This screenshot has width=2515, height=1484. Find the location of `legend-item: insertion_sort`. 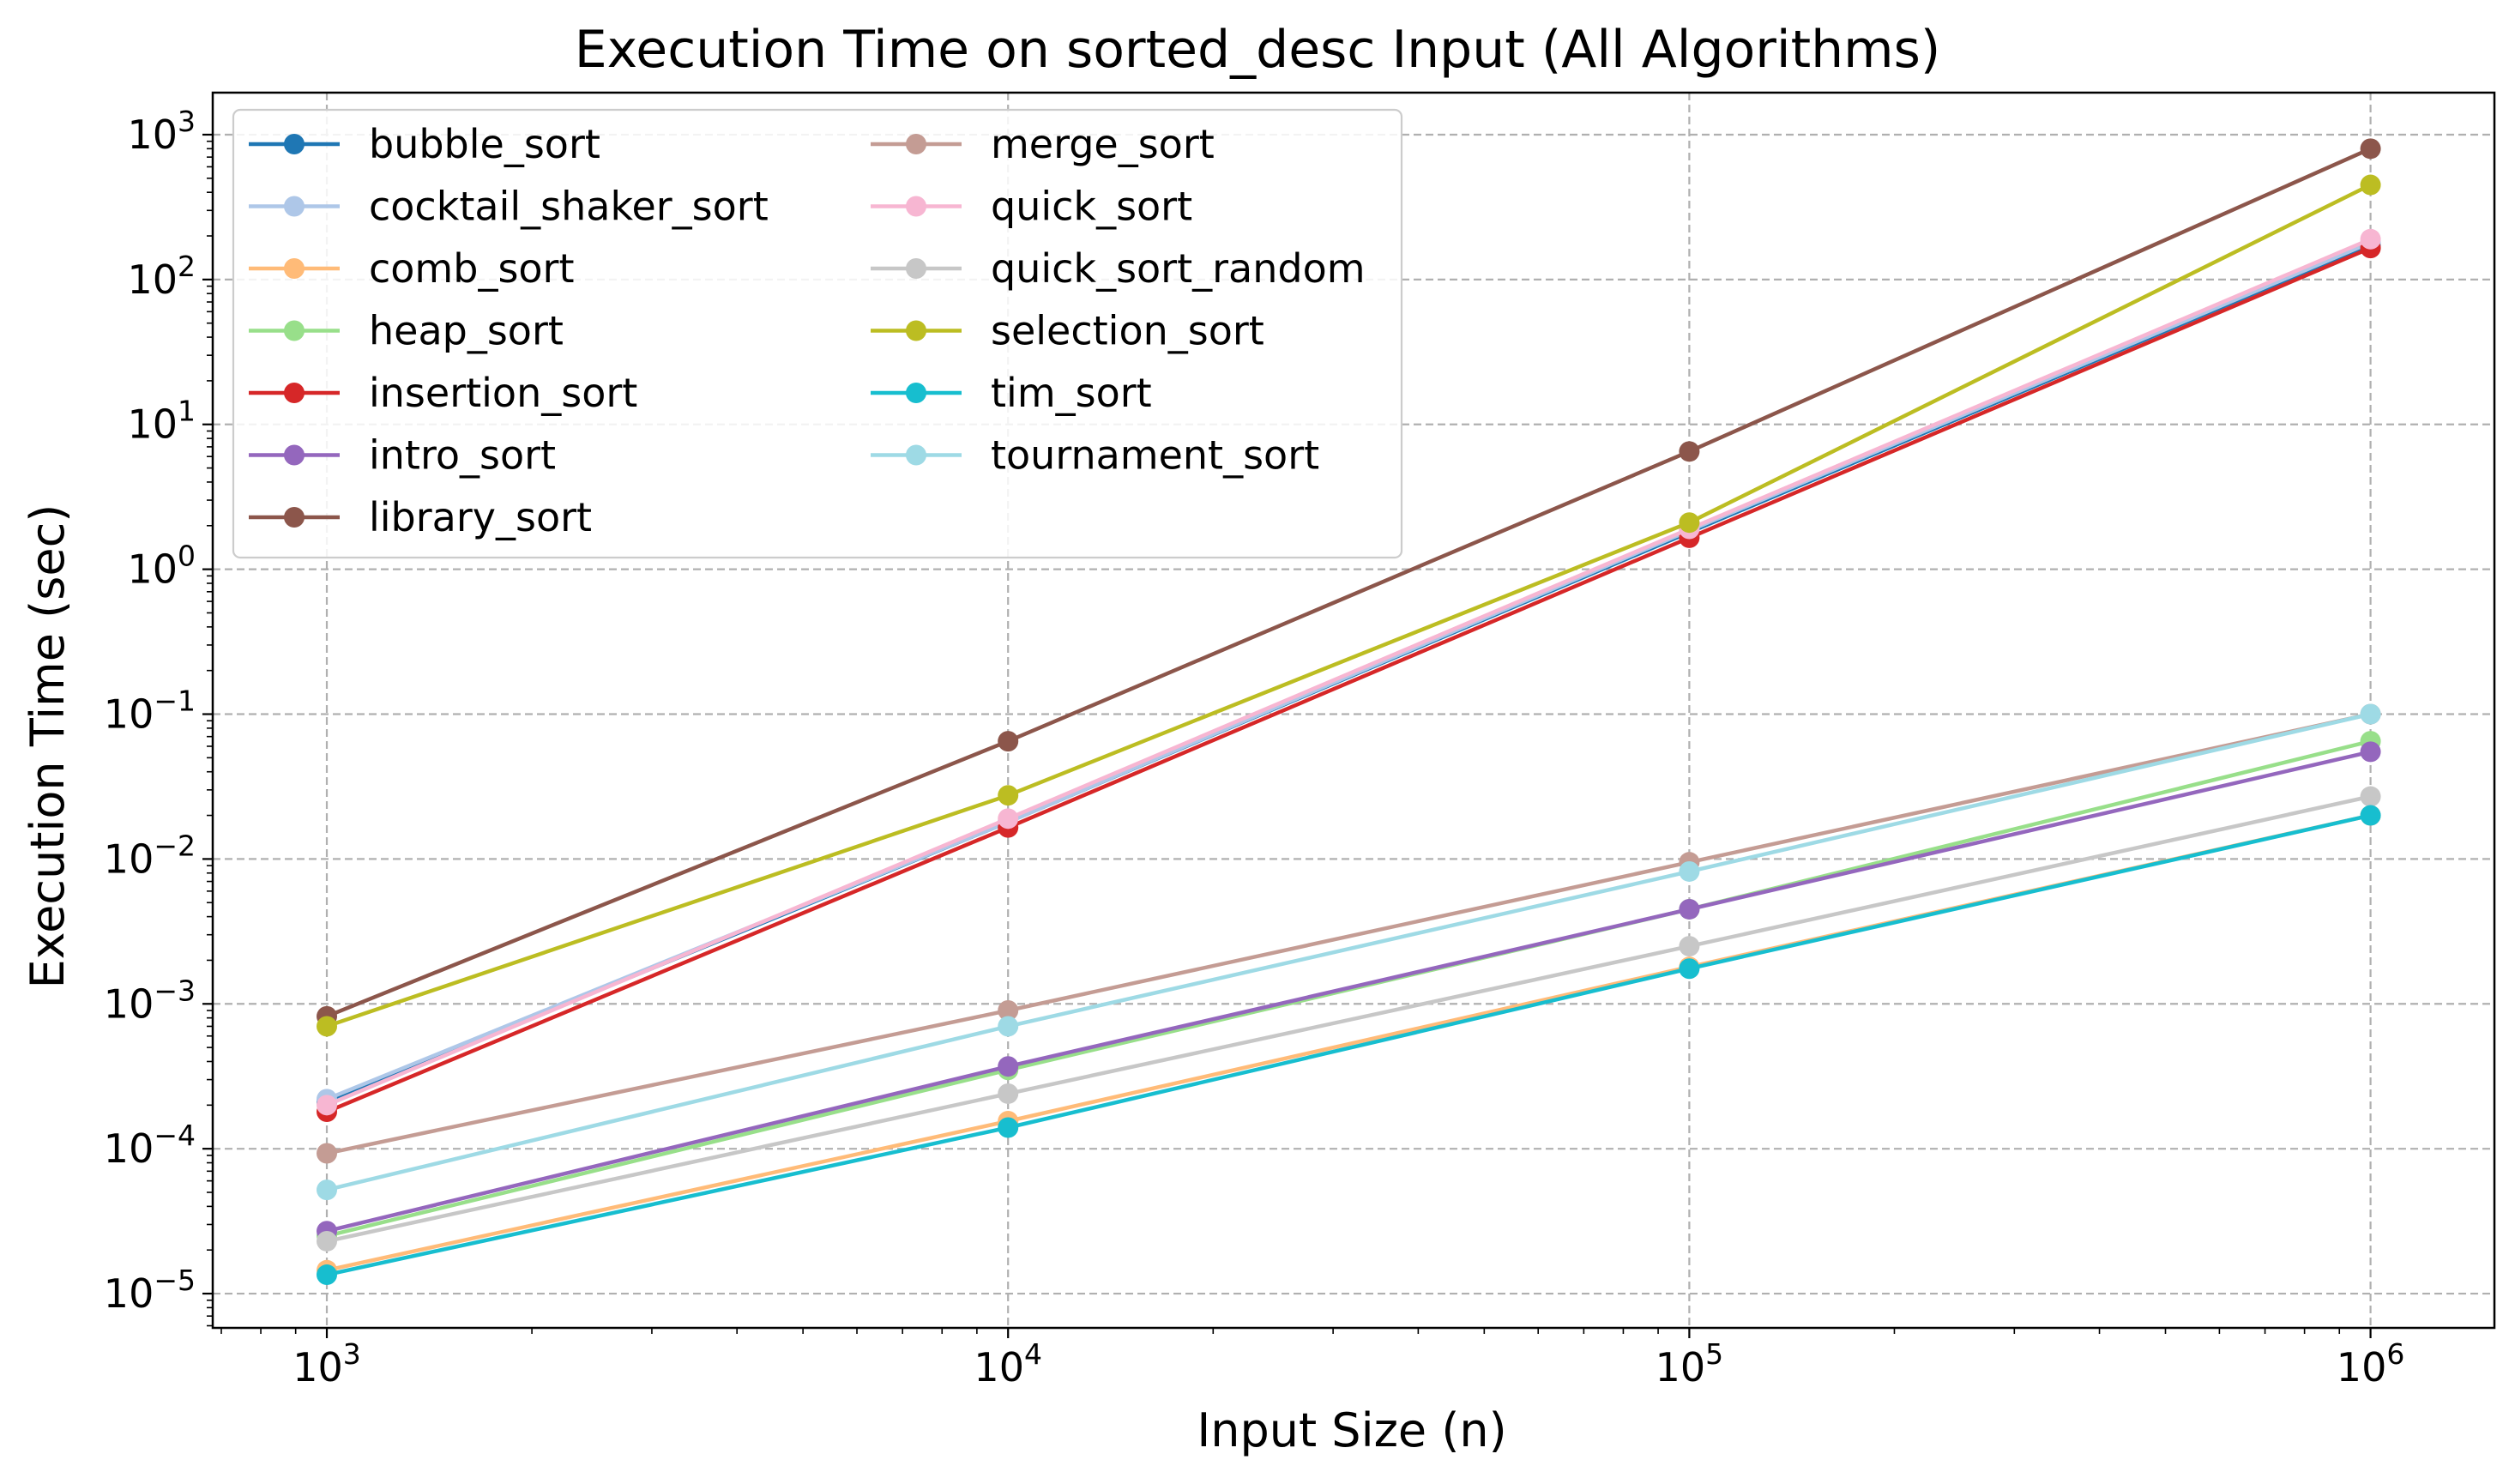

legend-item: insertion_sort is located at coordinates (443, 393).